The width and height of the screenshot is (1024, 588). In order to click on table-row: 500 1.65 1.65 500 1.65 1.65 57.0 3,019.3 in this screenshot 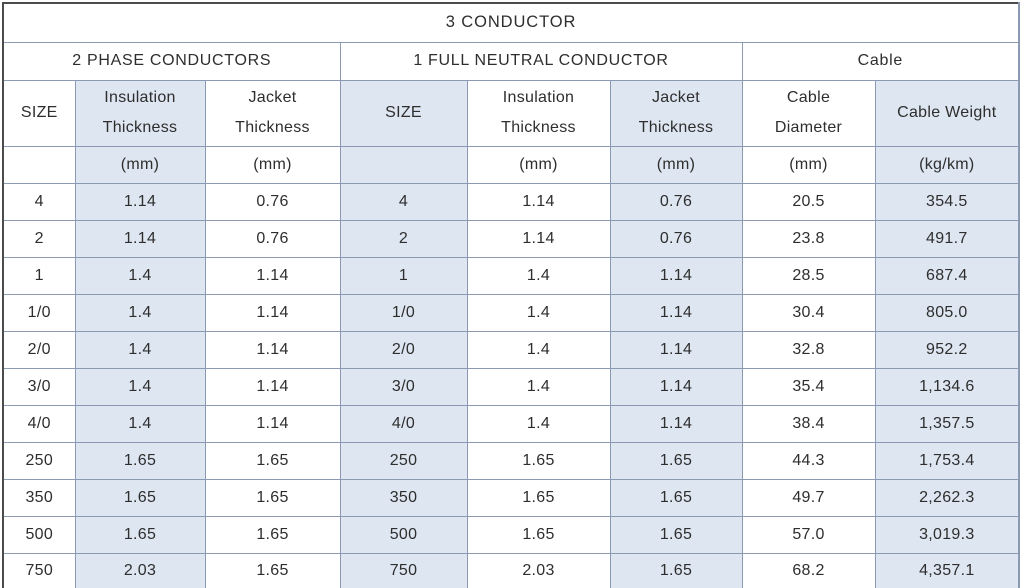, I will do `click(511, 534)`.